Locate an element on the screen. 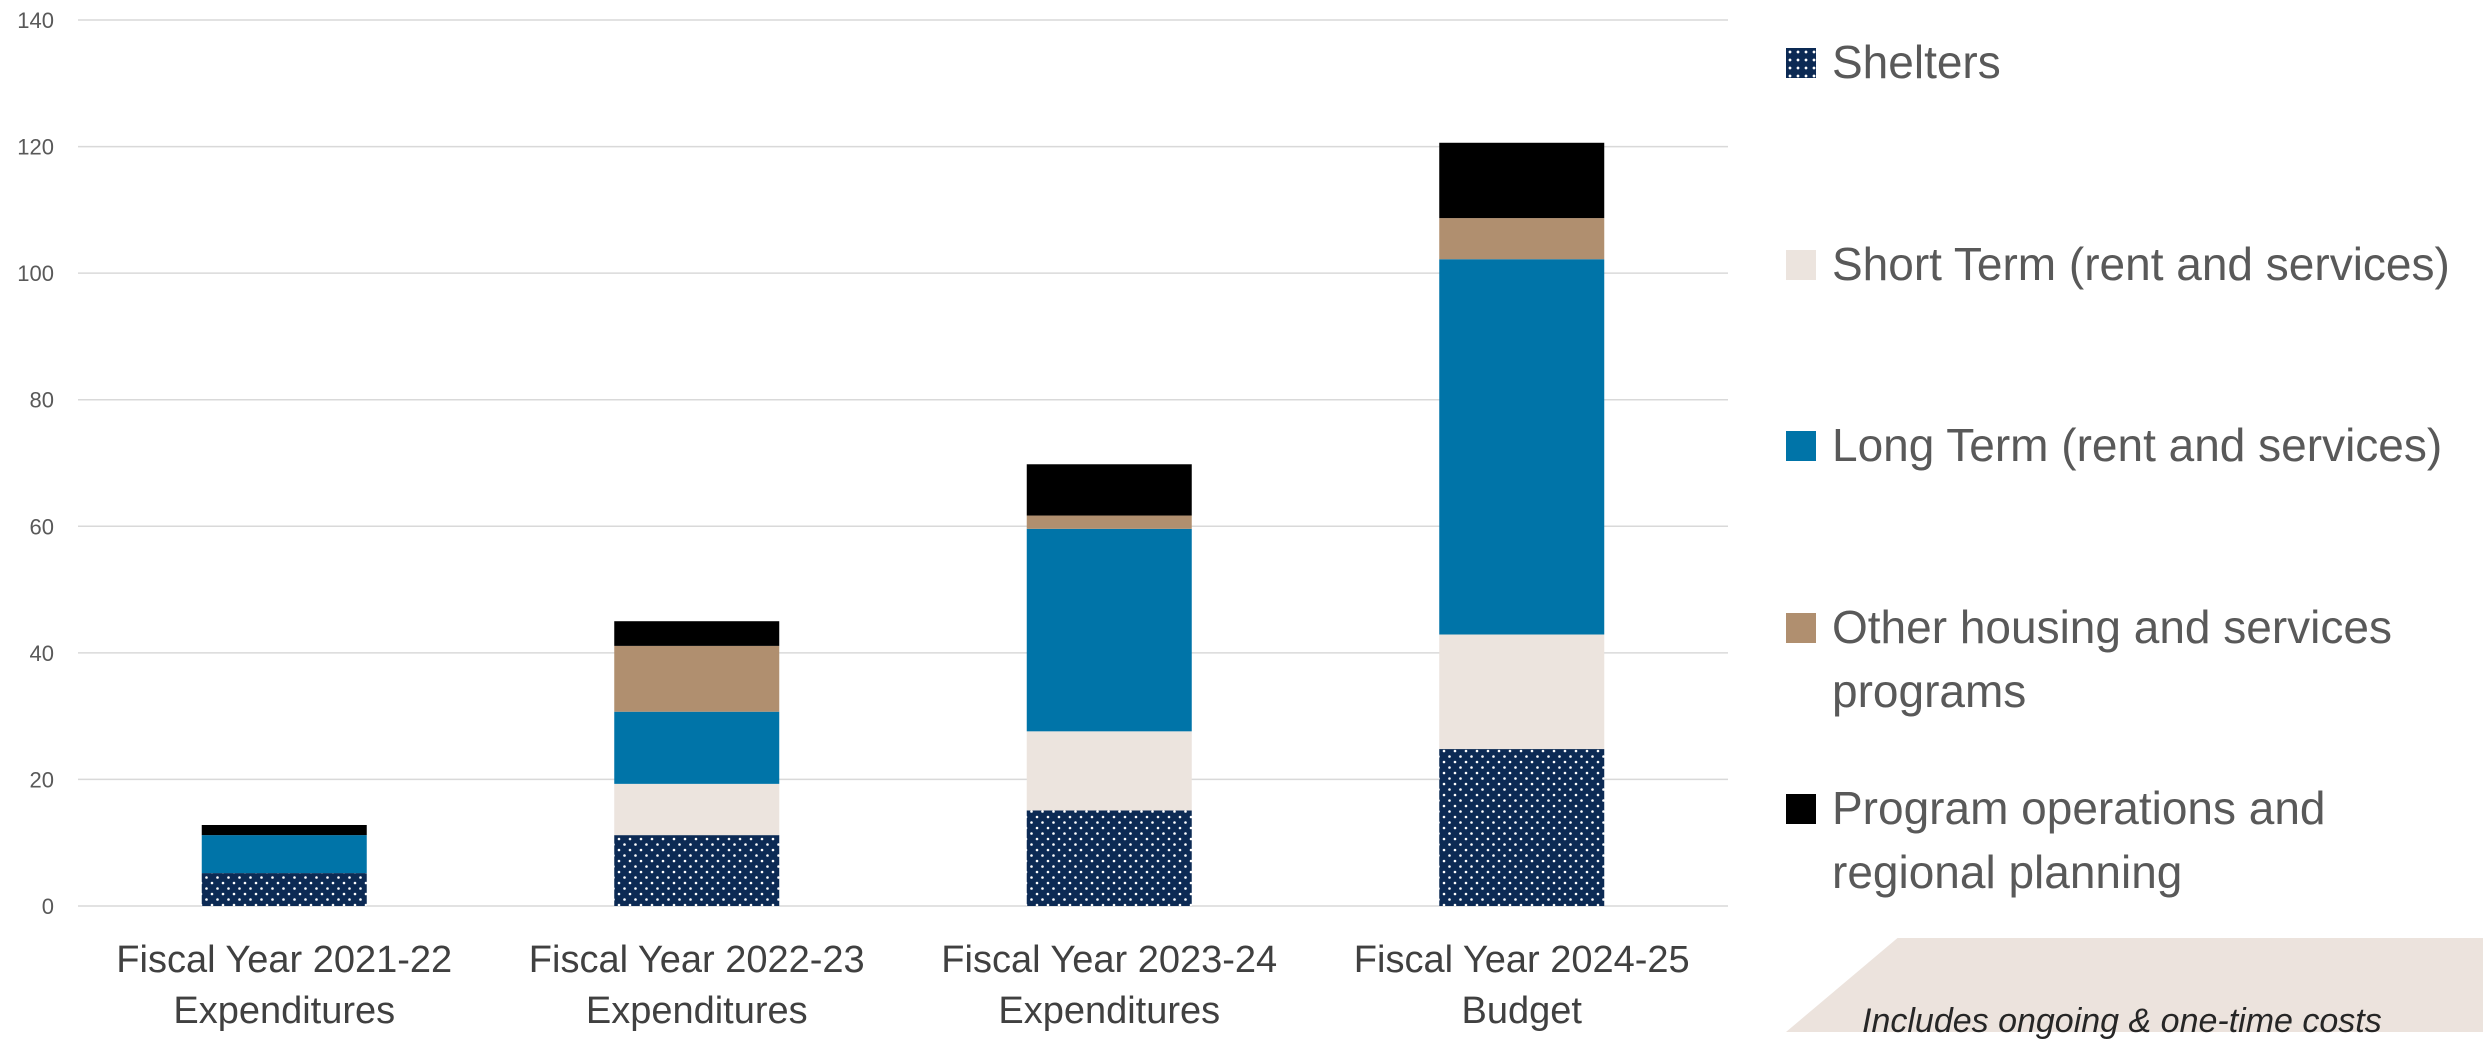  legend-label-program-operations: Program operations and regional planning is located at coordinates (2079, 840).